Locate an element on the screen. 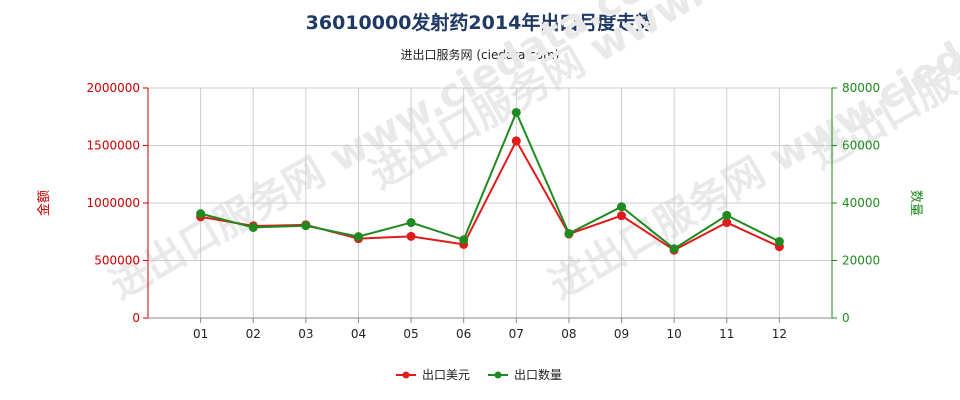  x-tick-label: 04 is located at coordinates (358, 334).